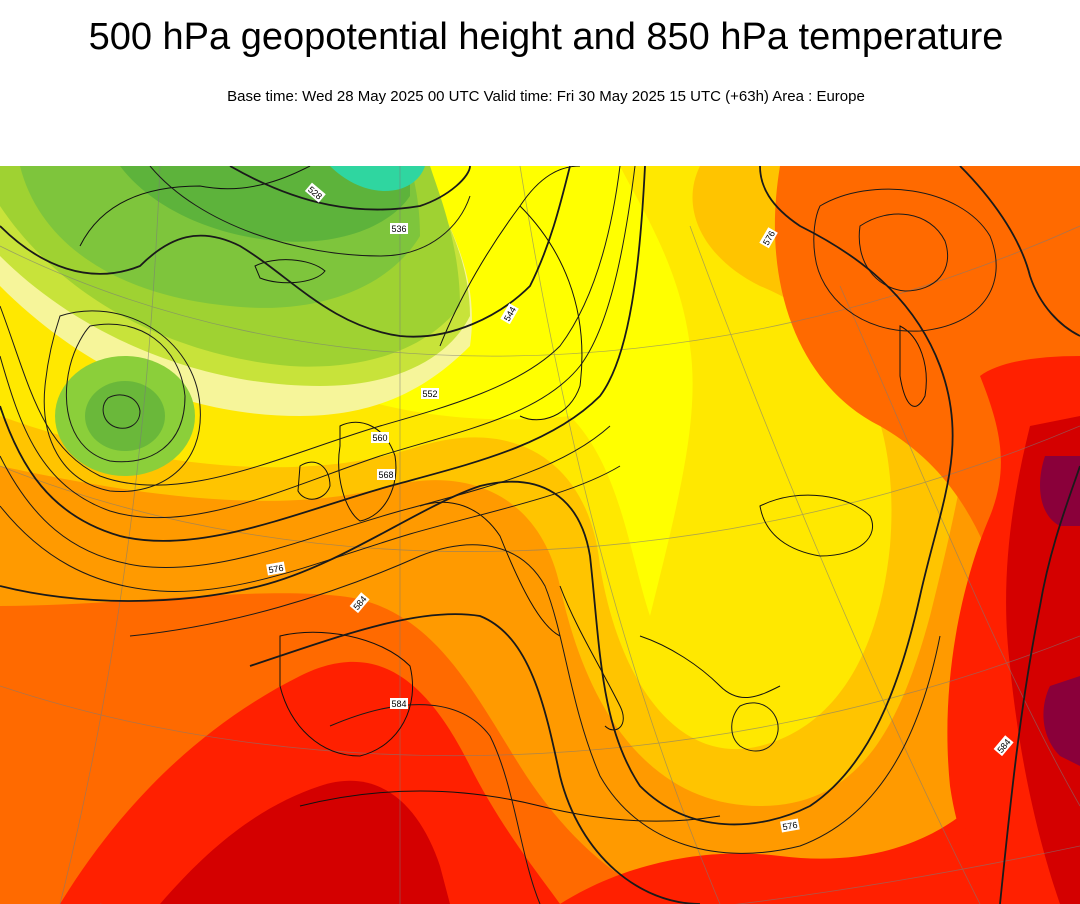  I want to click on contour-label-560: 560, so click(380, 437).